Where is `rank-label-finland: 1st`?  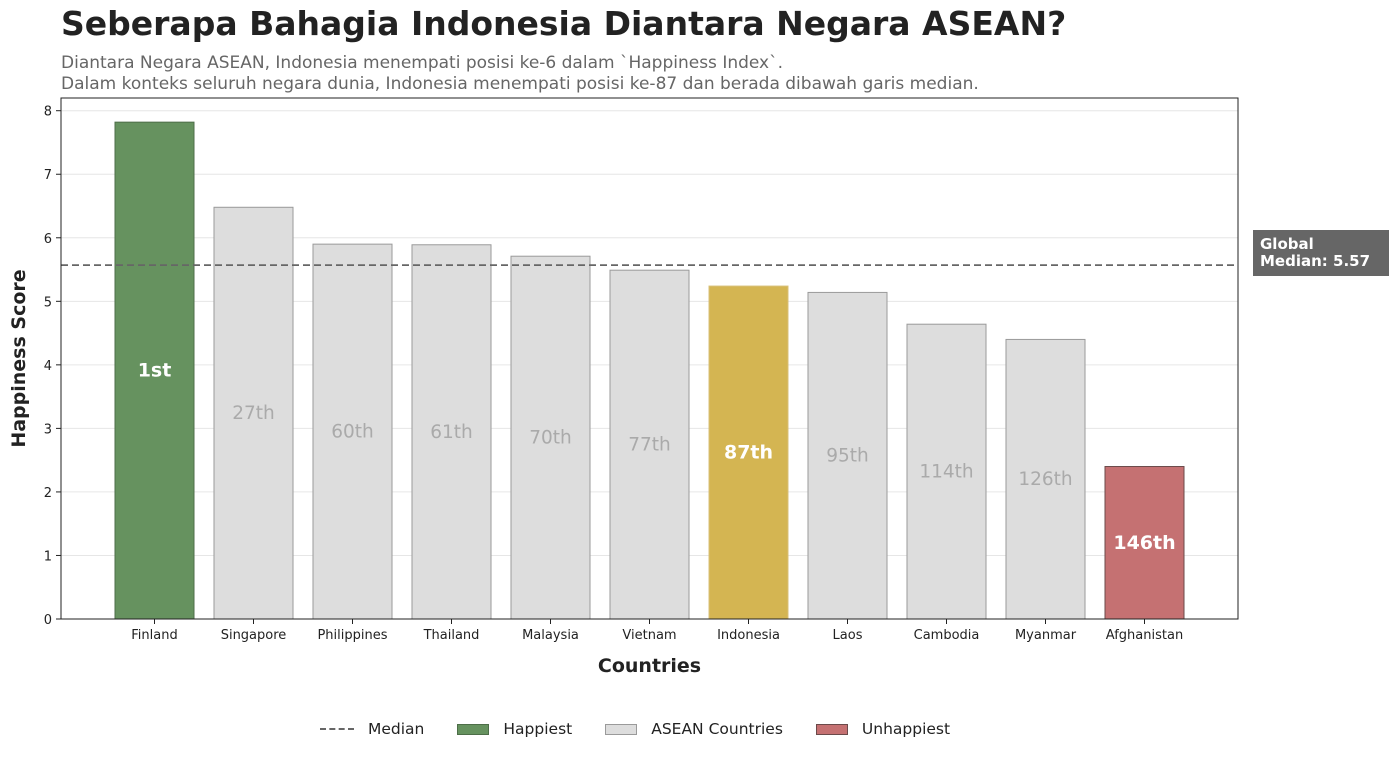
rank-label-finland: 1st is located at coordinates (155, 371).